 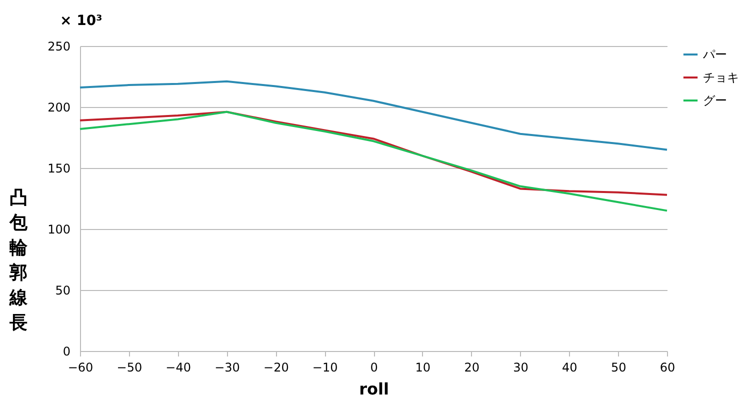 What do you see at coordinates (374, 367) in the screenshot?
I see `x-tick-label: 0` at bounding box center [374, 367].